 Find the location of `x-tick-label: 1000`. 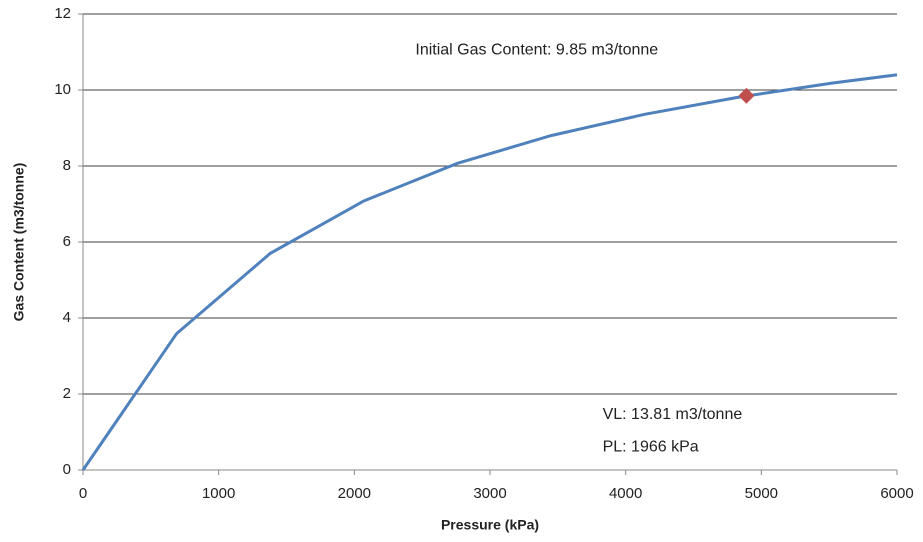

x-tick-label: 1000 is located at coordinates (218, 493).